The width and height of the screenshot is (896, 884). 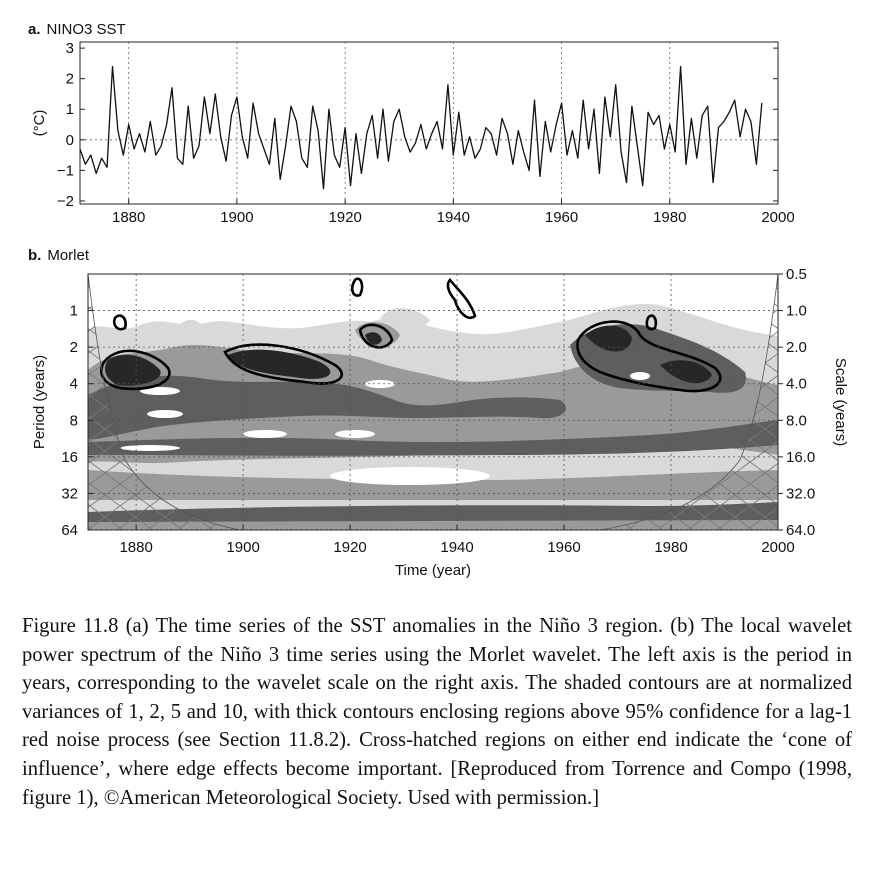 What do you see at coordinates (796, 311) in the screenshot?
I see `panel-b-scale-tick-label: 1.0` at bounding box center [796, 311].